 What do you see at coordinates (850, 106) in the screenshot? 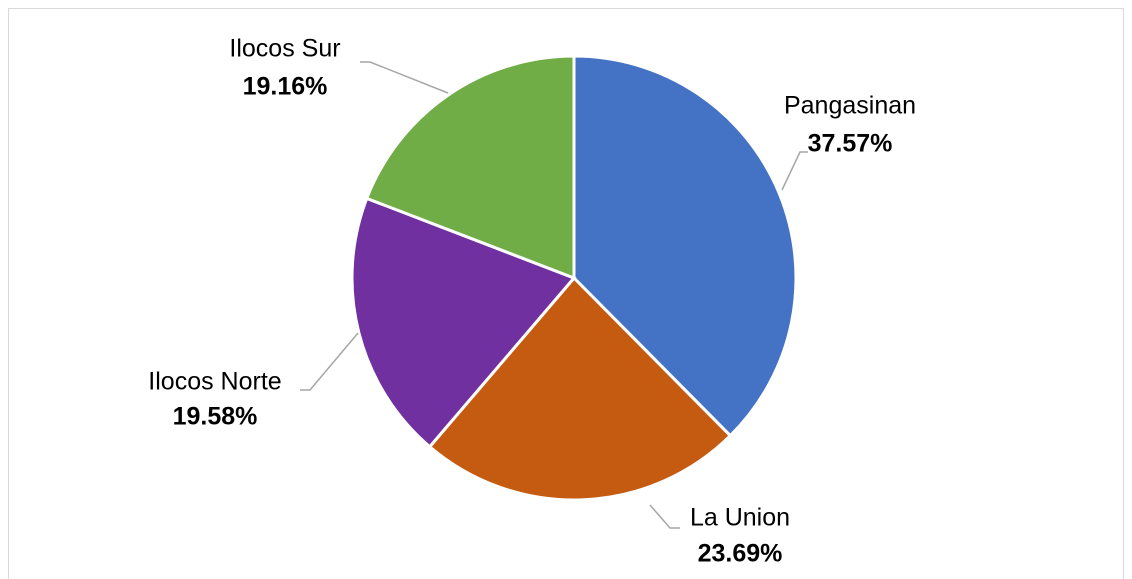
I see `category-label: Pangasinan` at bounding box center [850, 106].